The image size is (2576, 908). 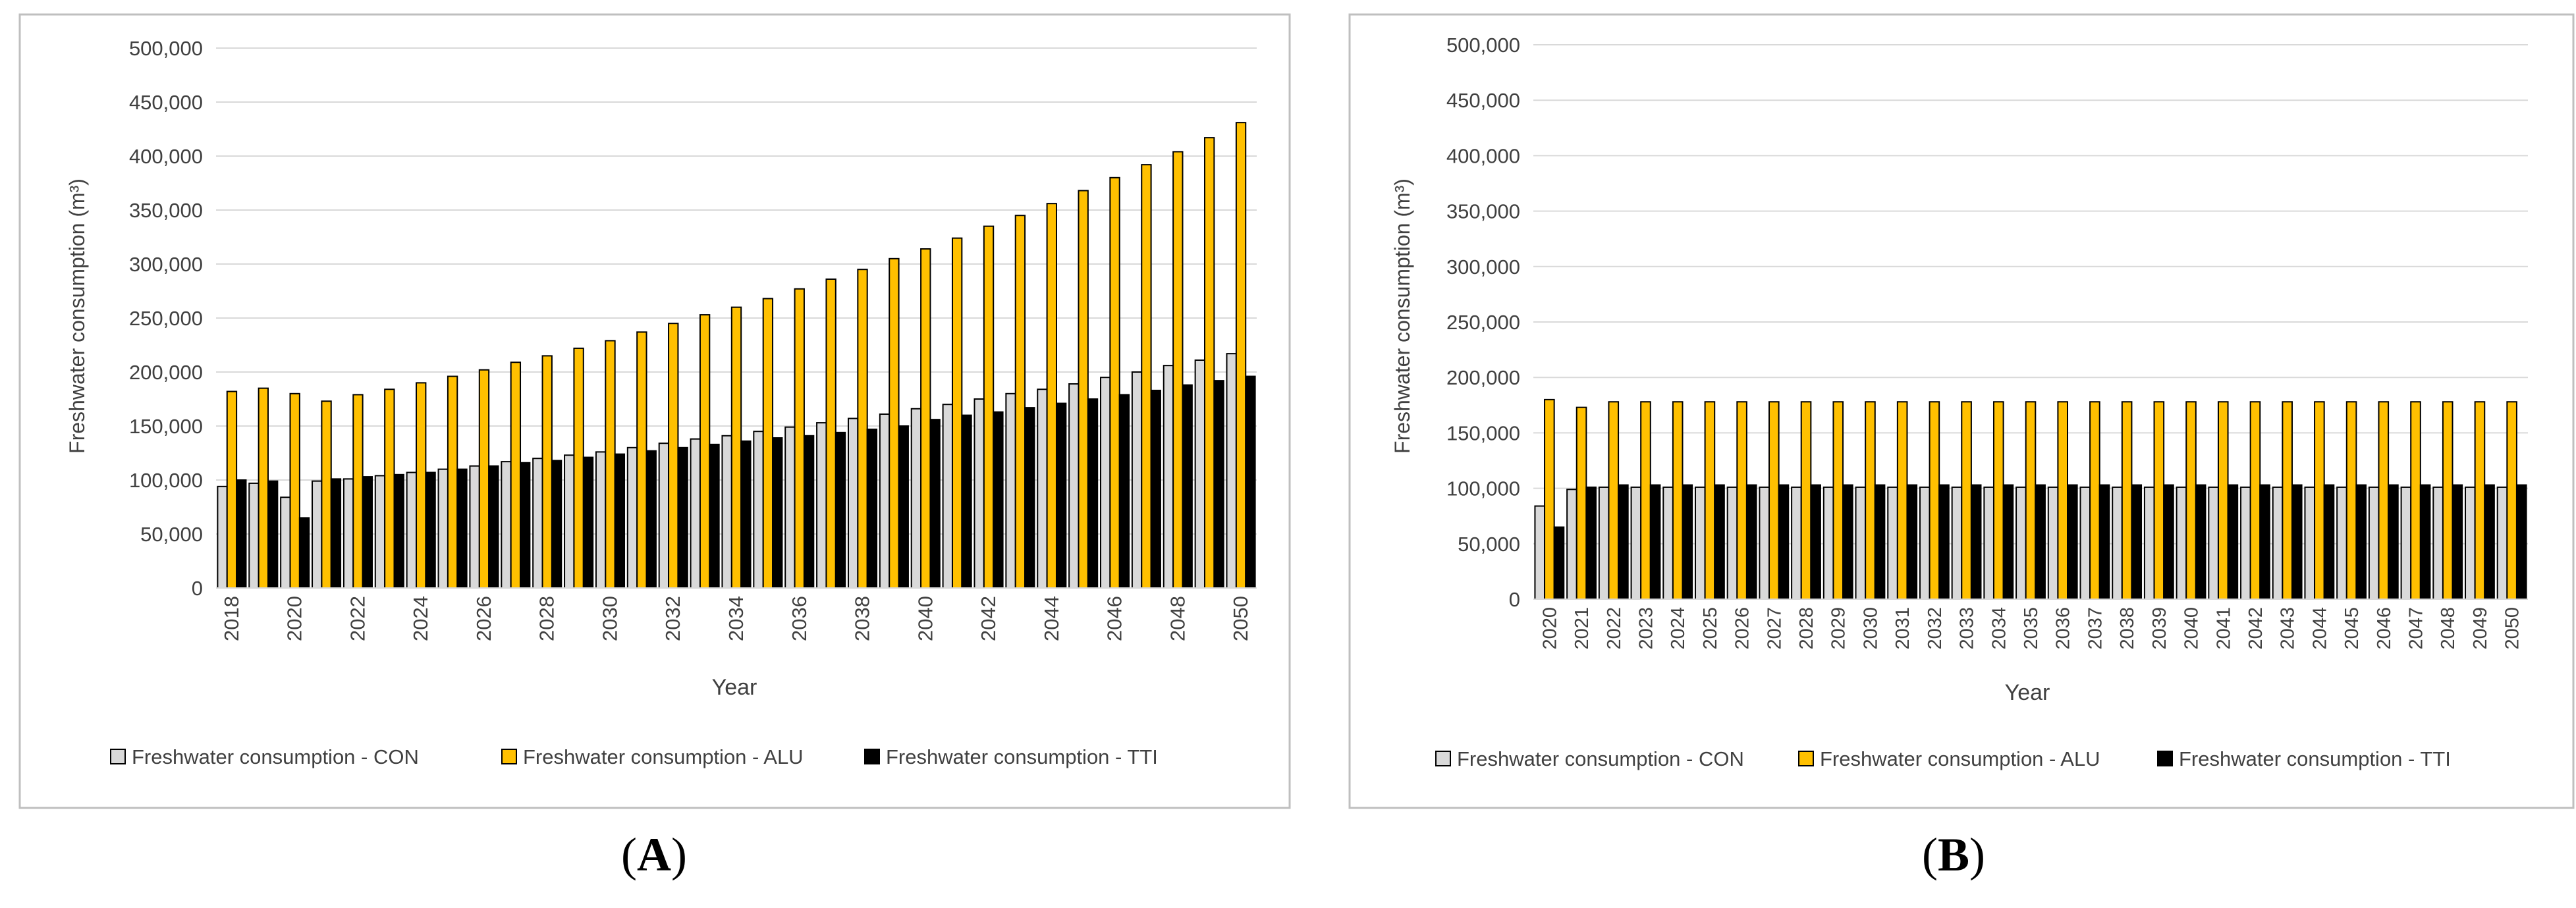 What do you see at coordinates (1668, 543) in the screenshot?
I see `panel-b-bar-con-2024` at bounding box center [1668, 543].